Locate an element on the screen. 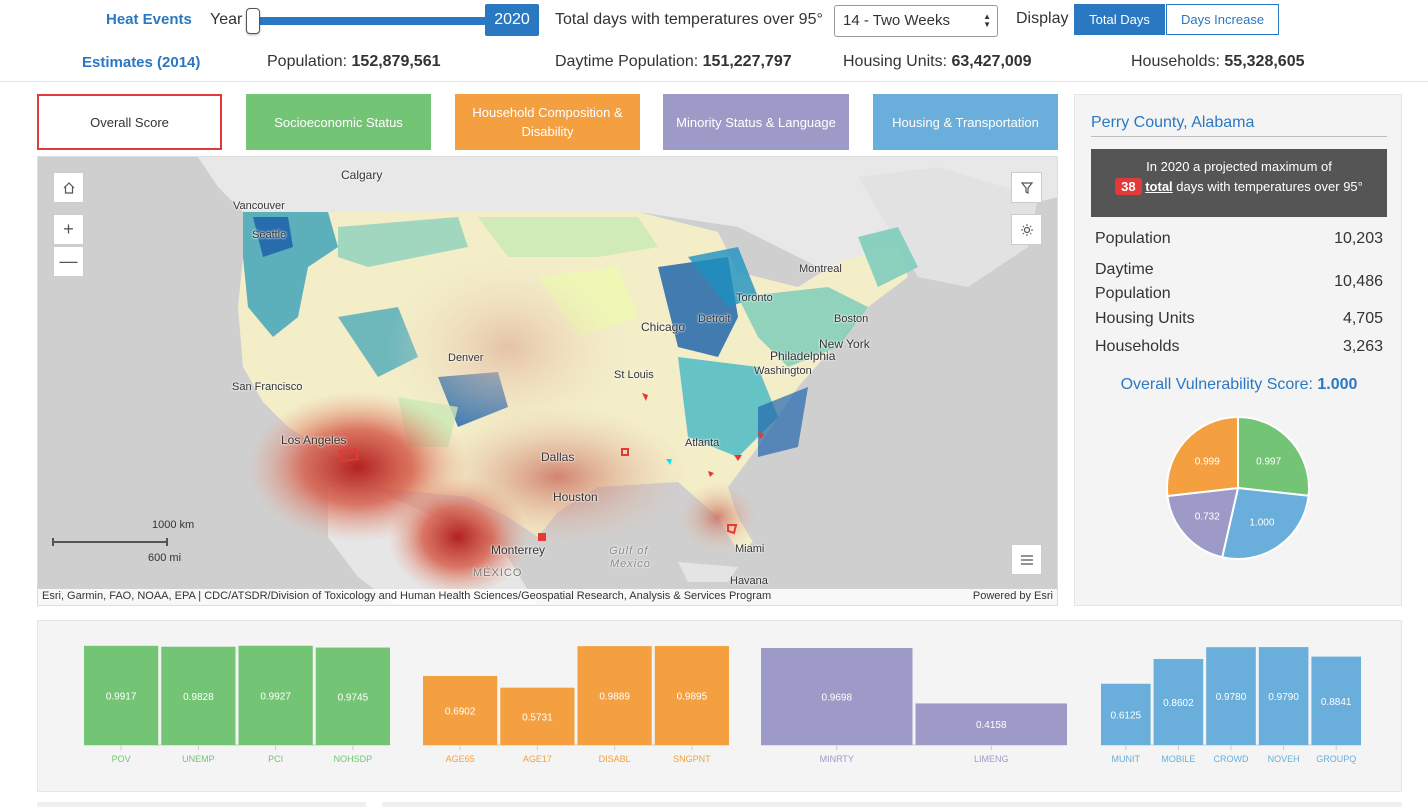 Image resolution: width=1428 pixels, height=807 pixels. days-select: 14 - Two Weeks ▲ ▼ is located at coordinates (916, 21).